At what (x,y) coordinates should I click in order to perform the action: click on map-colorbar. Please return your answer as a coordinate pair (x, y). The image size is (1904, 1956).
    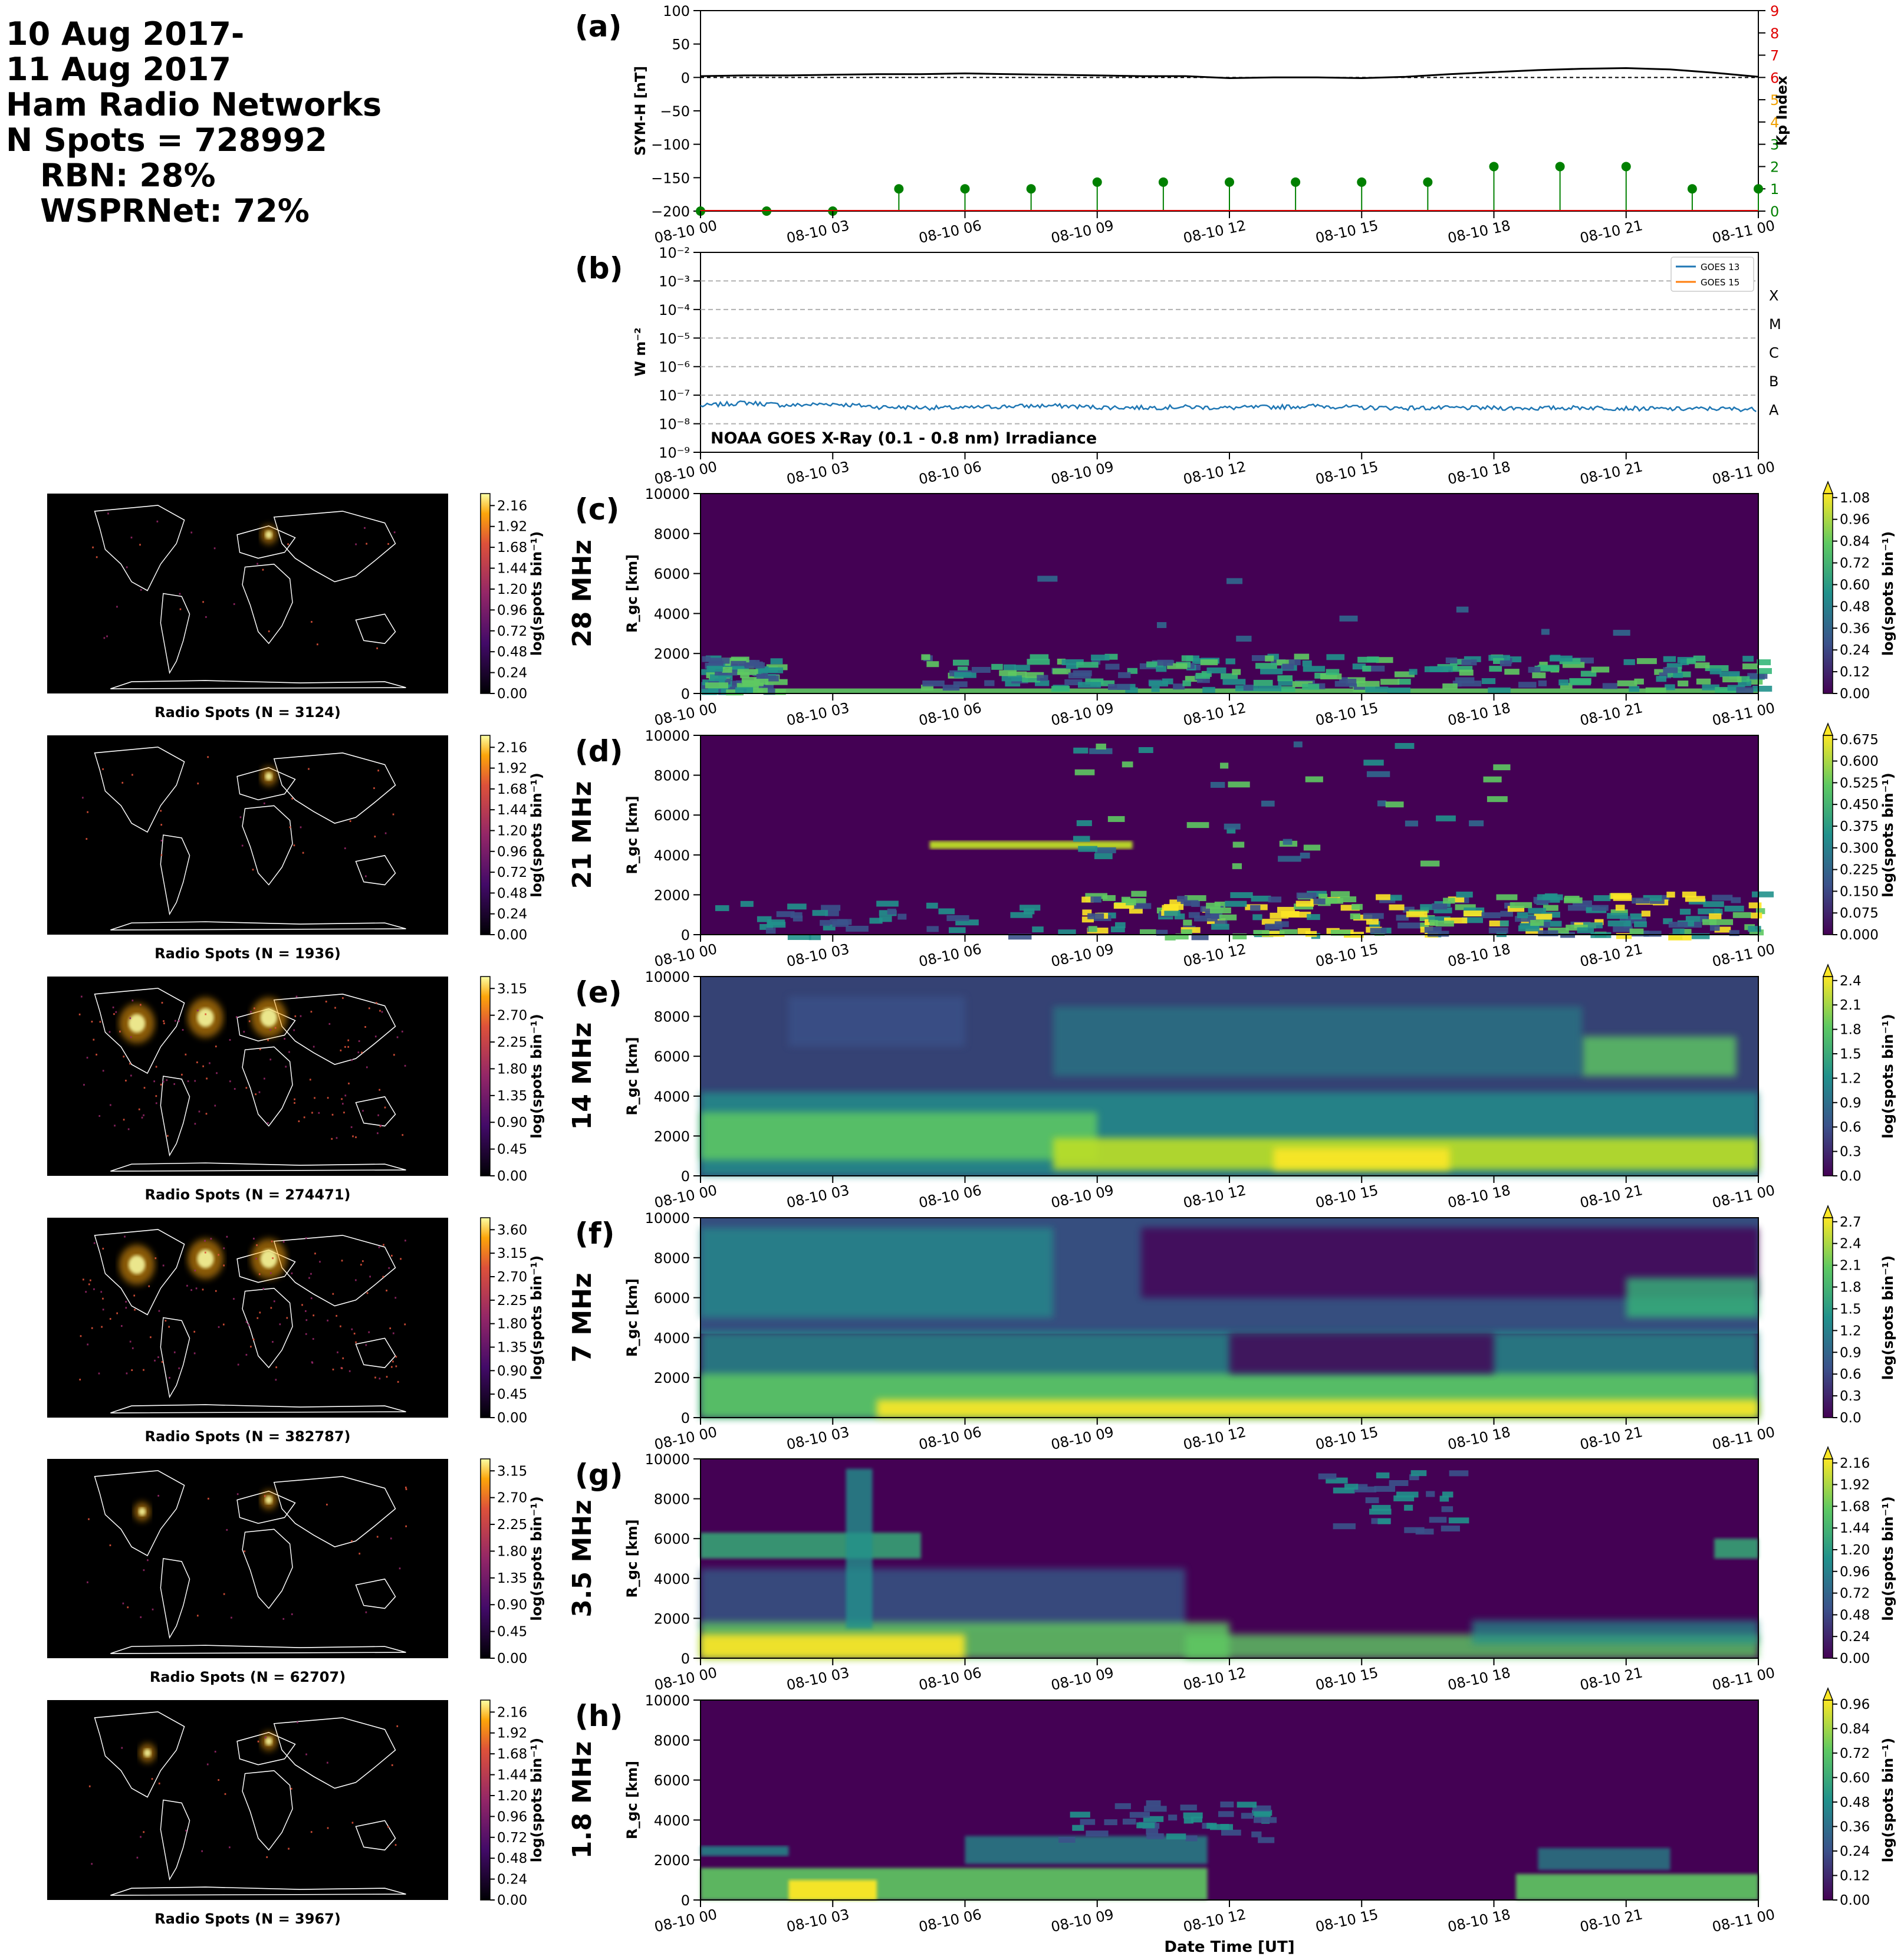
    Looking at the image, I should click on (486, 1558).